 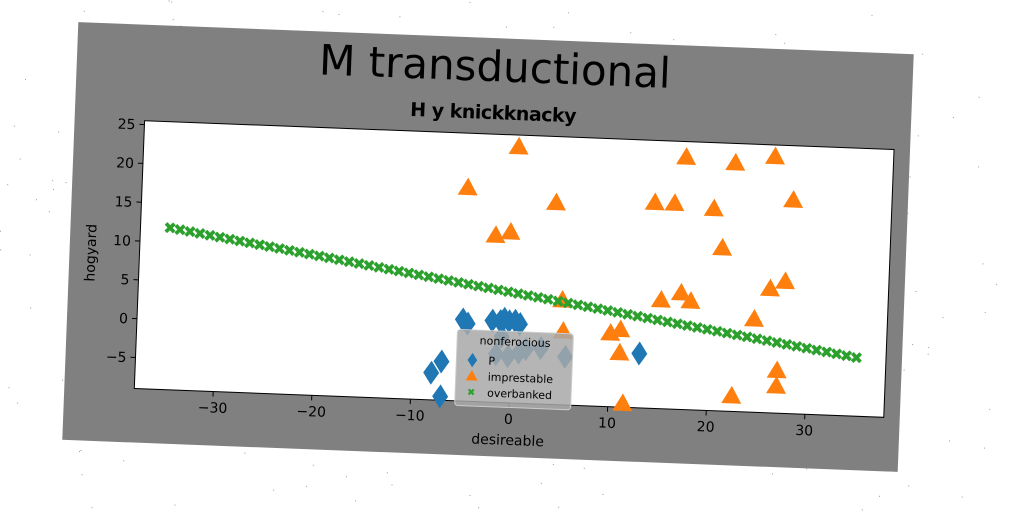 I want to click on legend-entry: P, so click(x=491, y=361).